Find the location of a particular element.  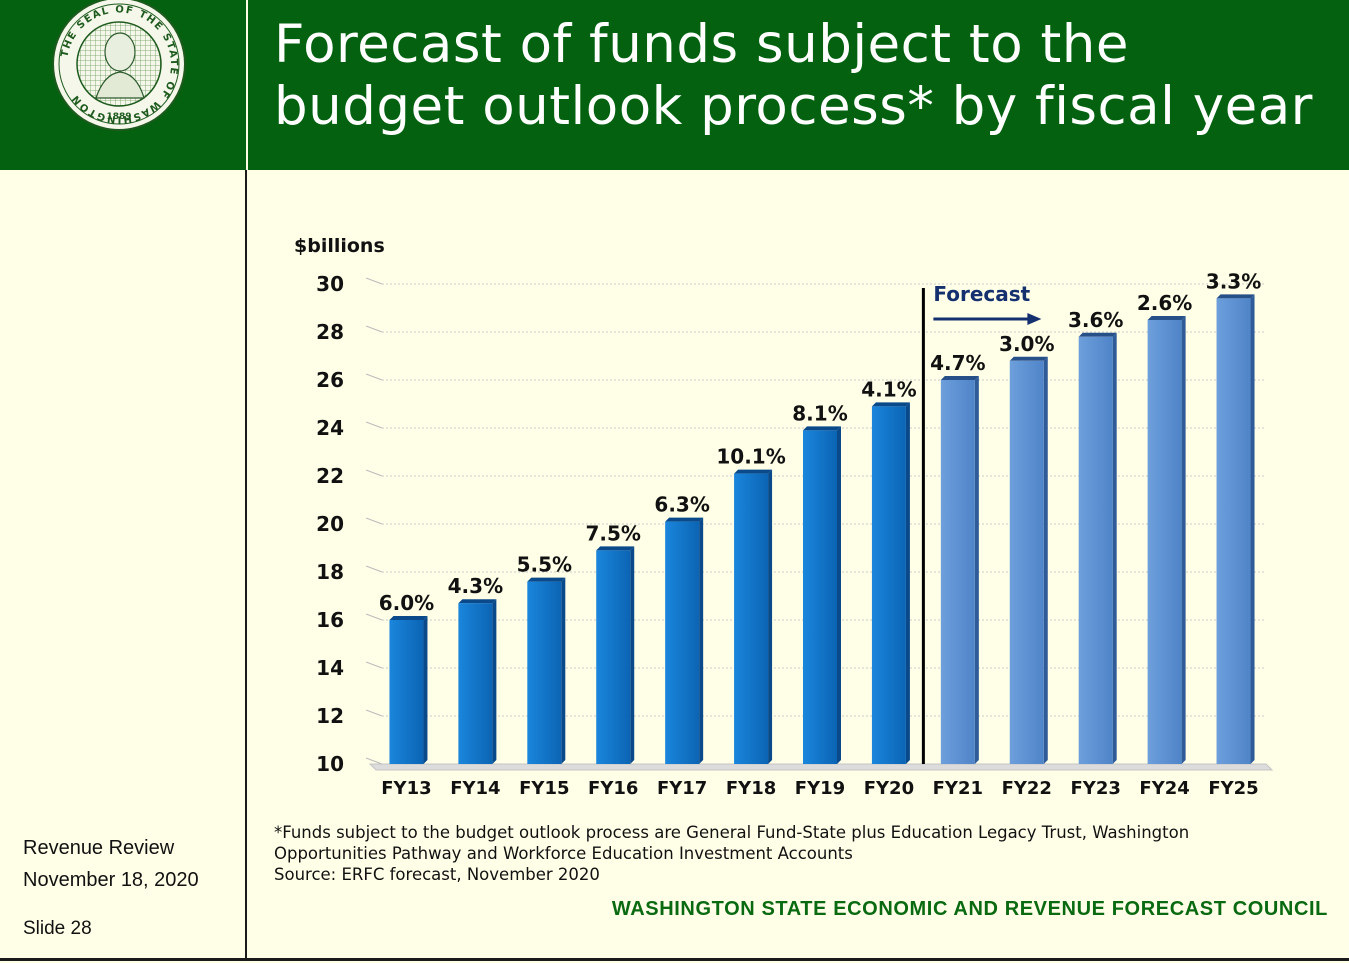

y-axis-label: $billions is located at coordinates (339, 246).